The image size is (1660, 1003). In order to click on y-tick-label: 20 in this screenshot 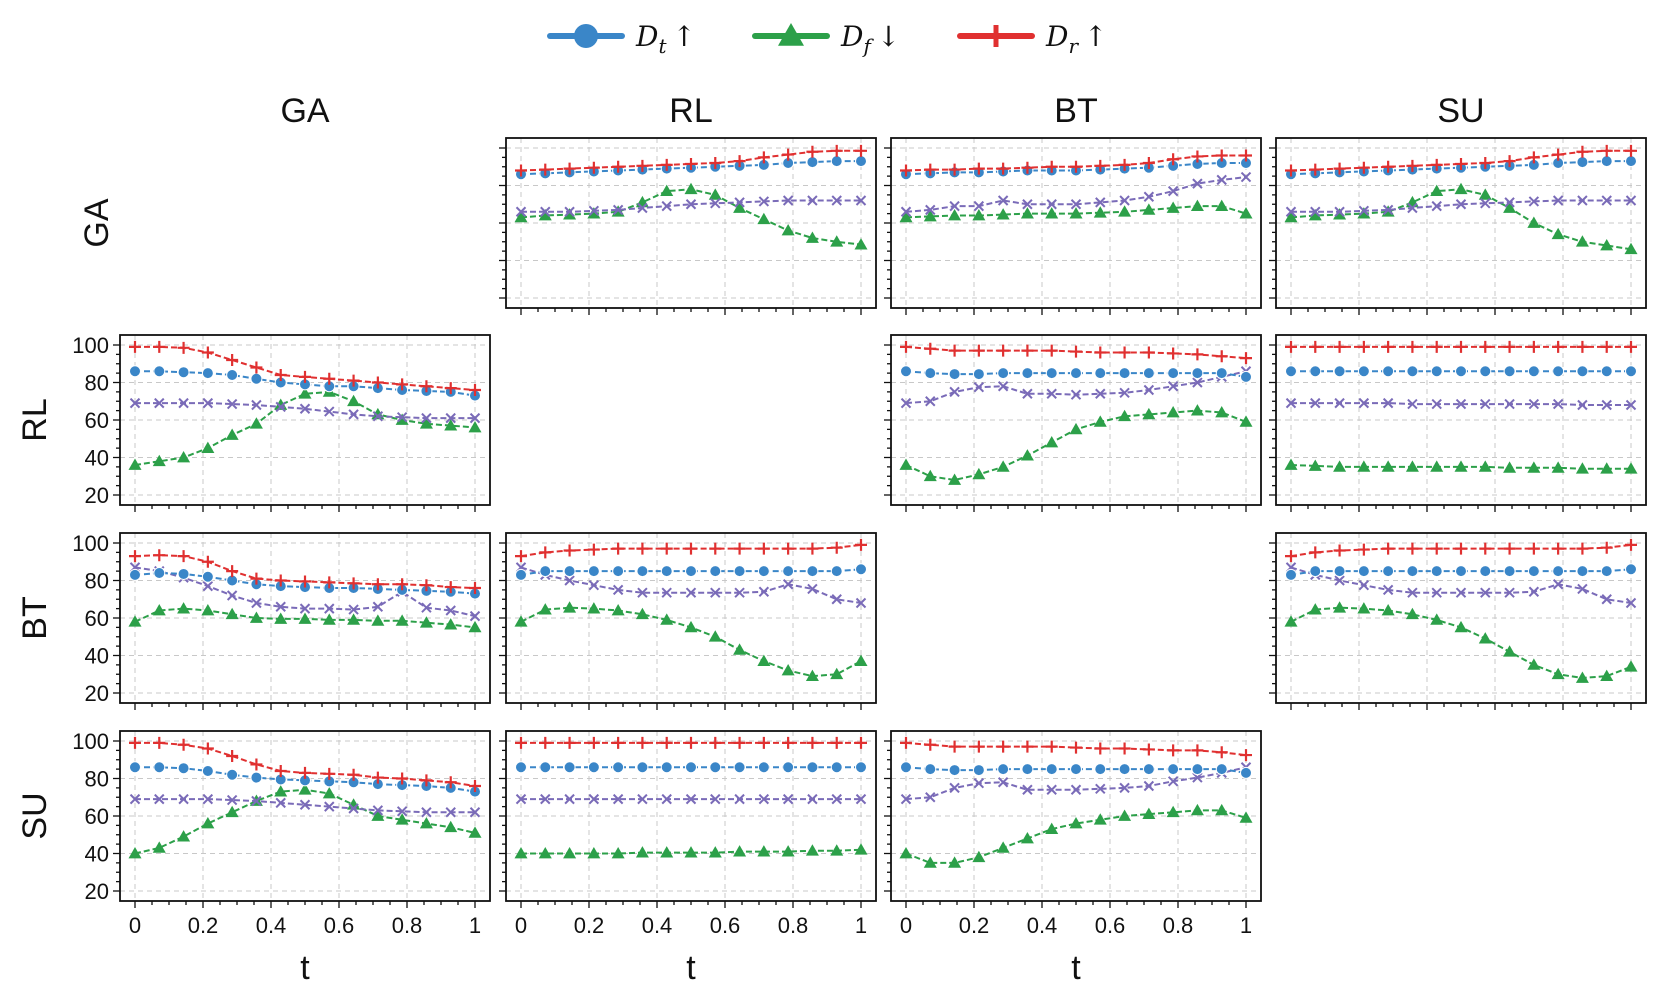, I will do `click(97, 495)`.